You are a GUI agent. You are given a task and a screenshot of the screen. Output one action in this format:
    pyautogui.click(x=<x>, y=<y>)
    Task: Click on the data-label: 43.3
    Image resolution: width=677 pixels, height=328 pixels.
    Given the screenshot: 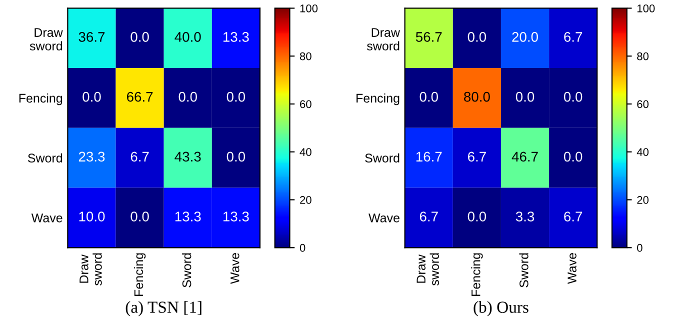 What is the action you would take?
    pyautogui.click(x=187, y=157)
    